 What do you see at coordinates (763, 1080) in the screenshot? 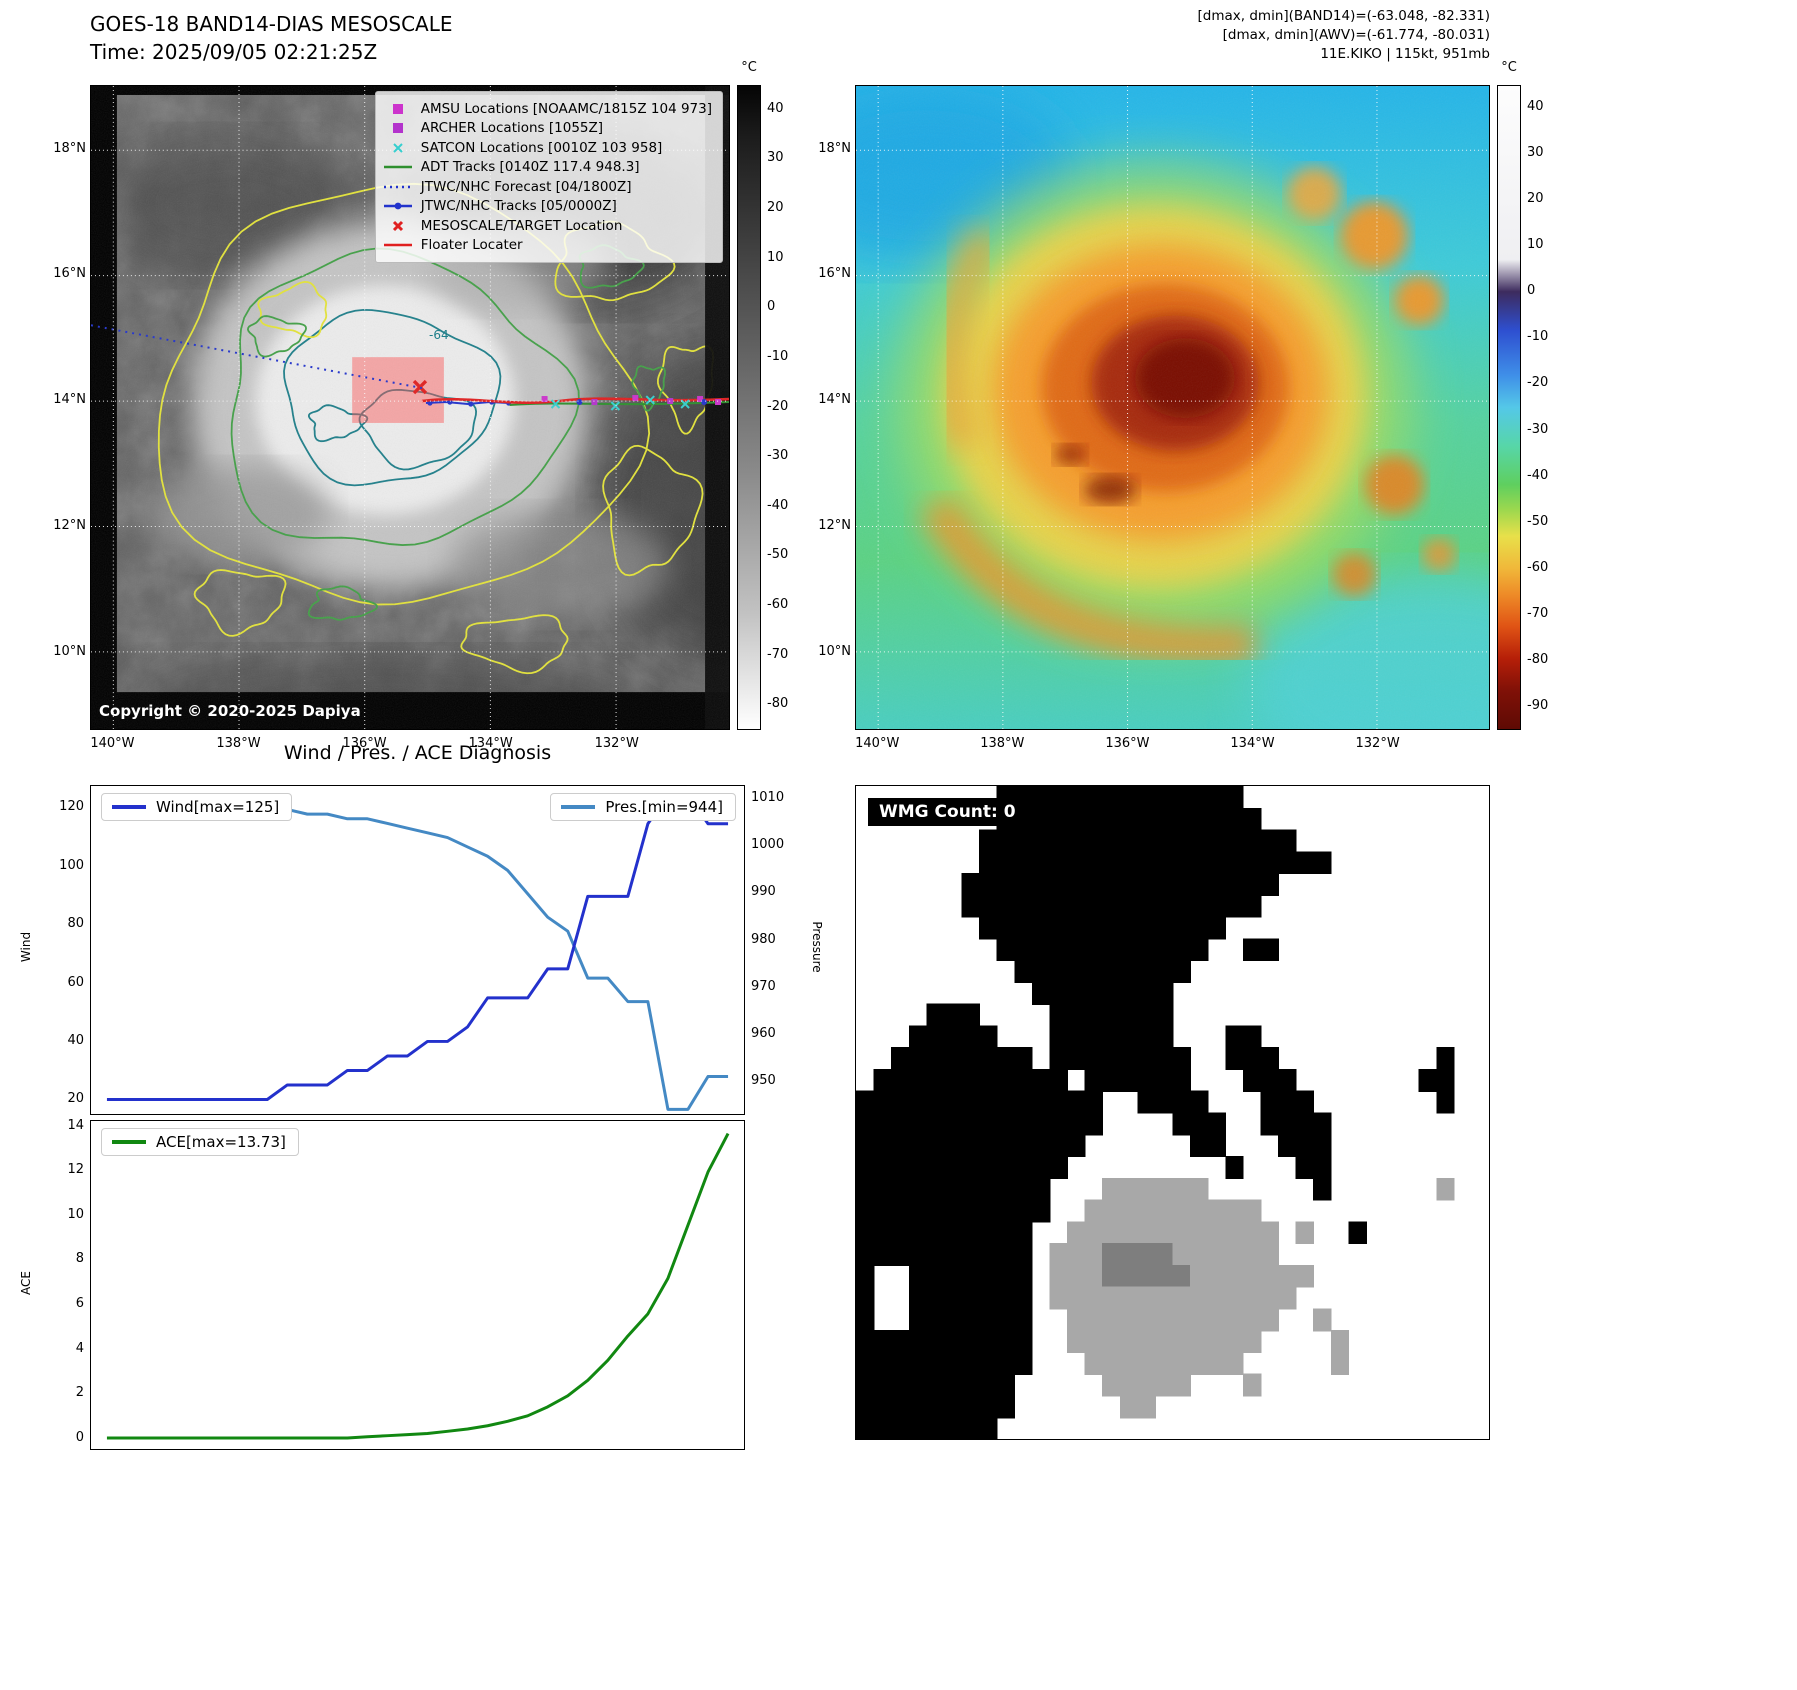
I see `axis-tick-label: 950` at bounding box center [763, 1080].